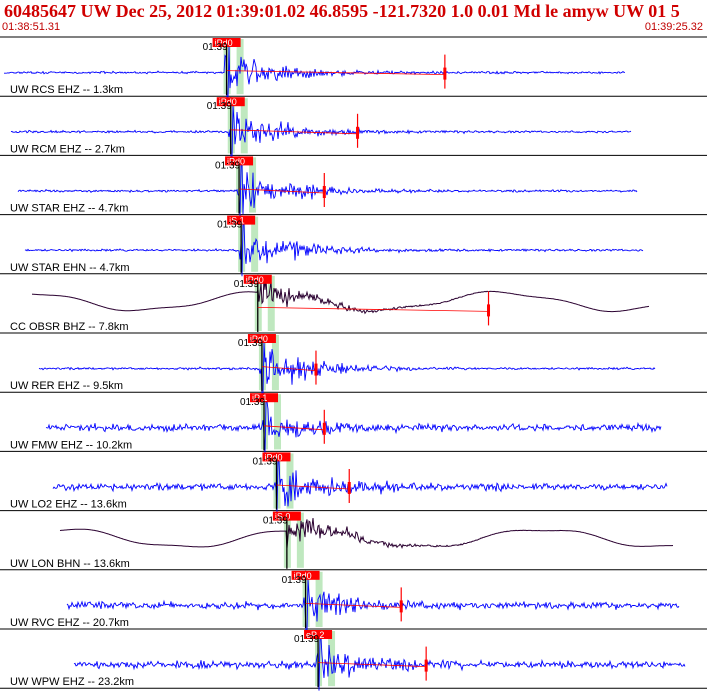 This screenshot has height=698, width=707. I want to click on station-label: UW WPW EHZ -- 23.2km, so click(72, 682).